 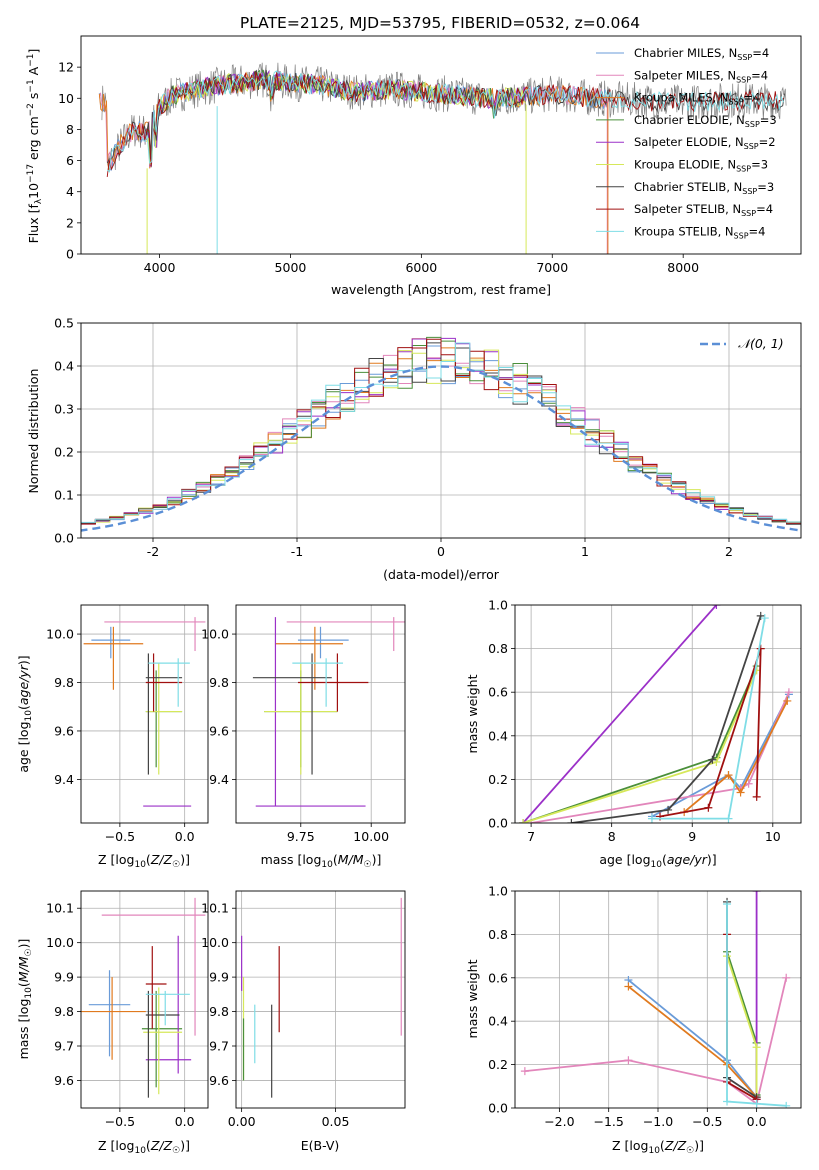 I want to click on mass-vs-z-x-label: Z [log10(Z/Z☉)], so click(x=144, y=1147).